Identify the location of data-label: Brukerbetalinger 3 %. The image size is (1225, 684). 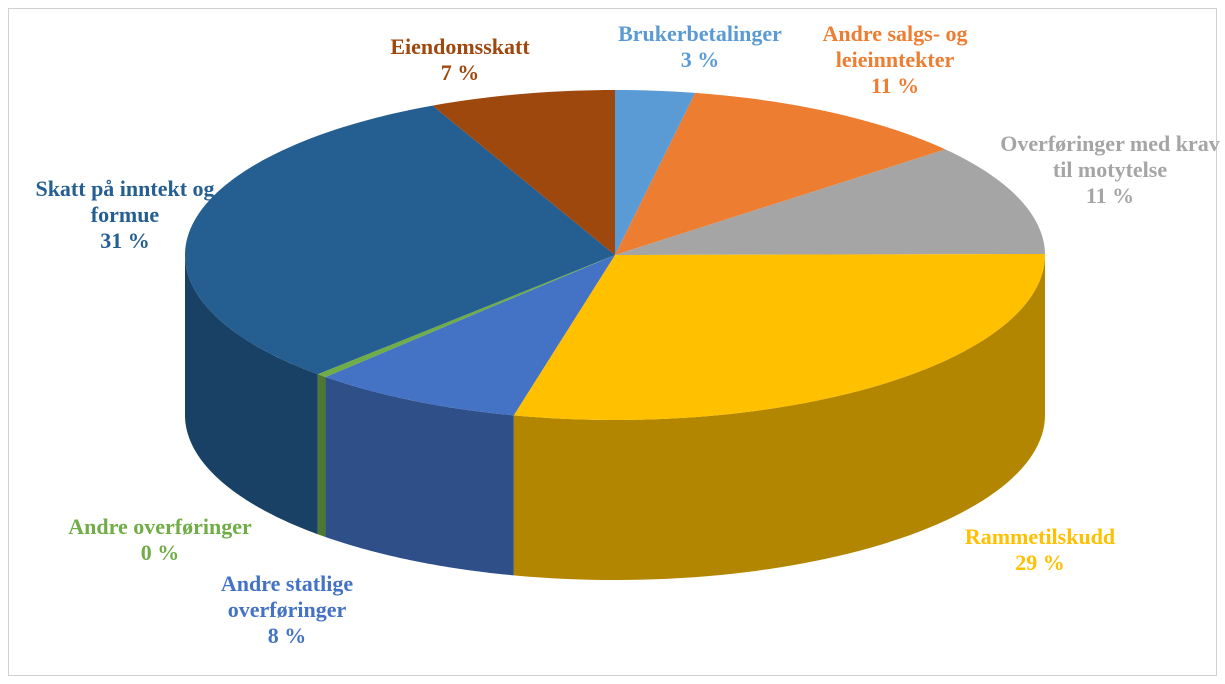
(700, 47).